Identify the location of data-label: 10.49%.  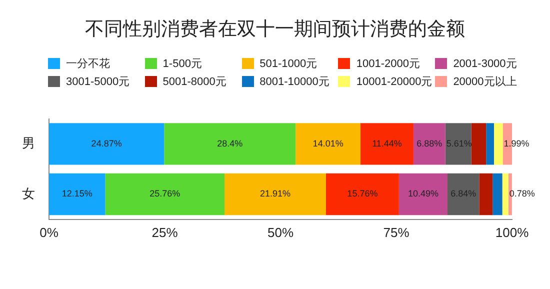
(423, 193).